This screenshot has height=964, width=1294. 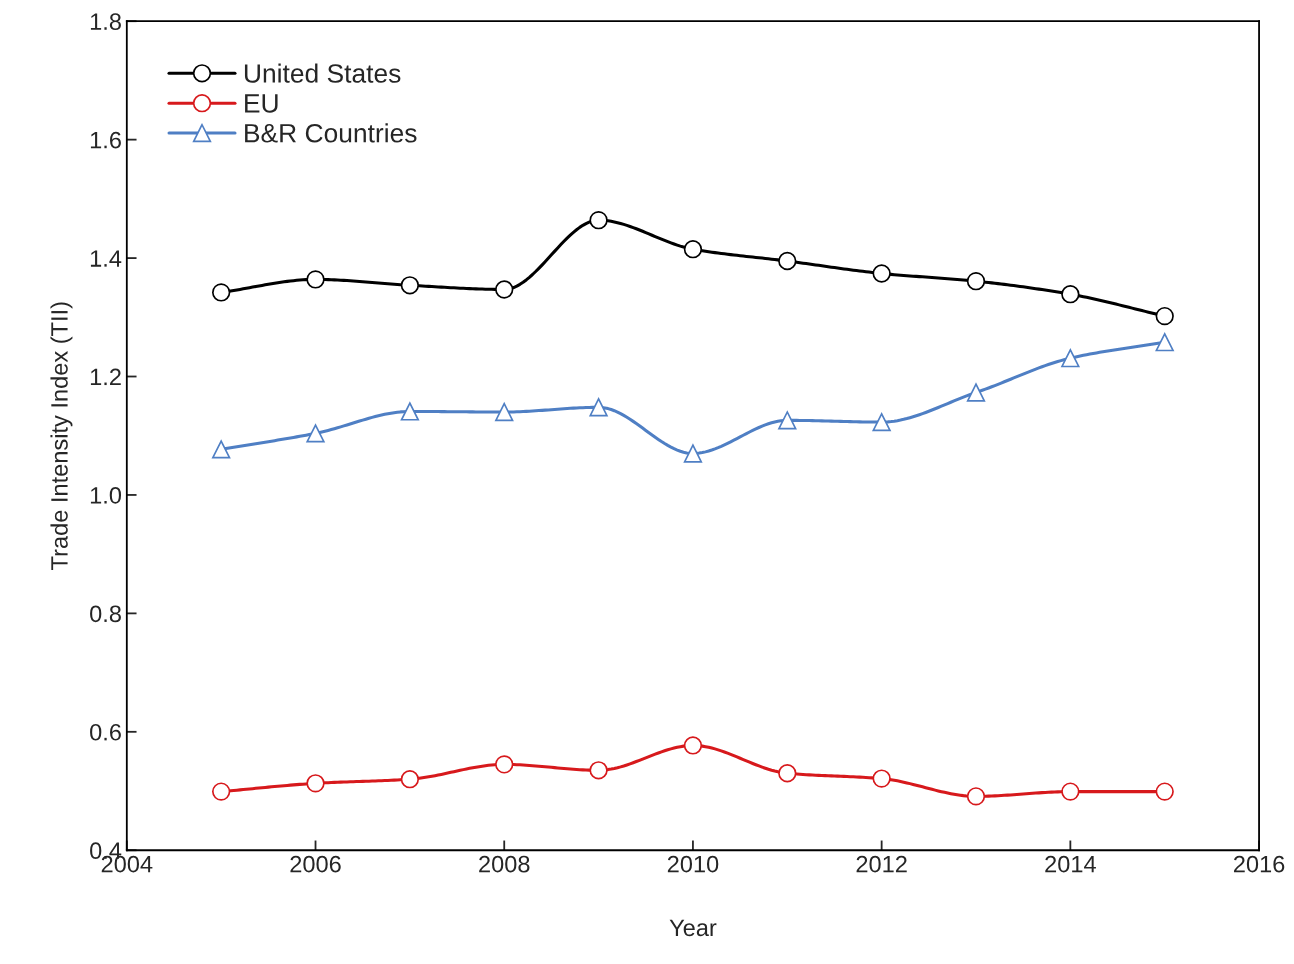 What do you see at coordinates (322, 73) in the screenshot?
I see `legend-label: United States` at bounding box center [322, 73].